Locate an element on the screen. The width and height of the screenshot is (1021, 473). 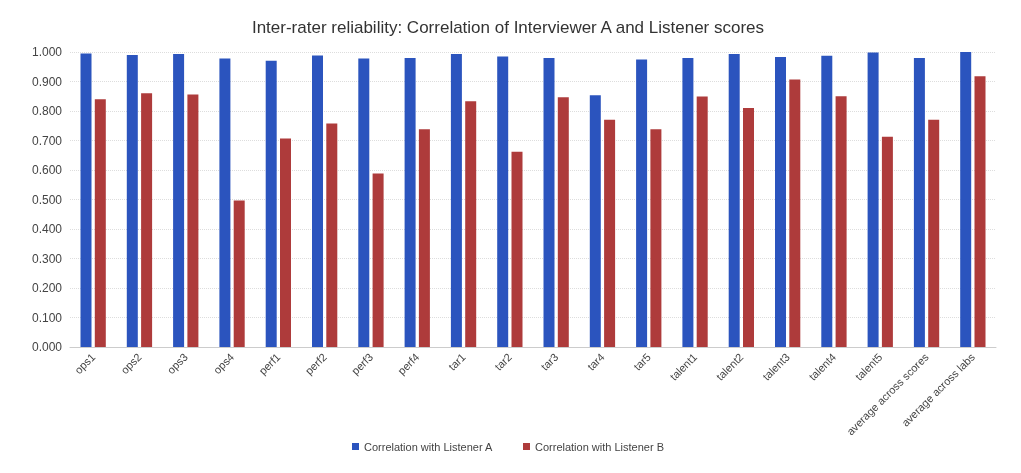
y-tick-label: 0.700 is located at coordinates (47, 140).